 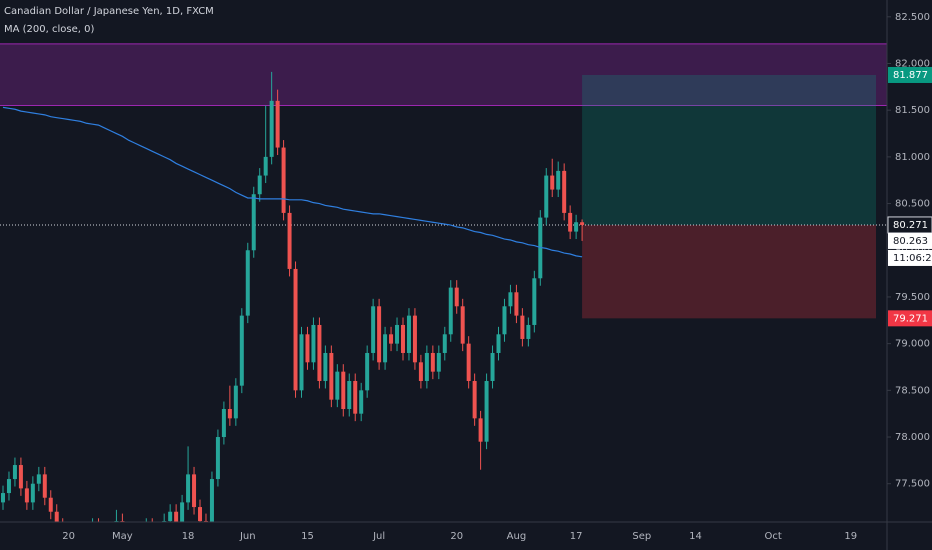 I want to click on x-tick-label: 14, so click(x=695, y=536).